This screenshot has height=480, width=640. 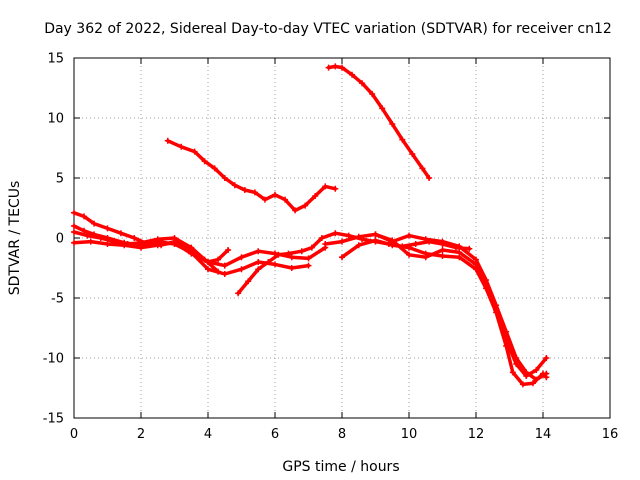 What do you see at coordinates (340, 467) in the screenshot?
I see `x-axis-label: GPS time / hours` at bounding box center [340, 467].